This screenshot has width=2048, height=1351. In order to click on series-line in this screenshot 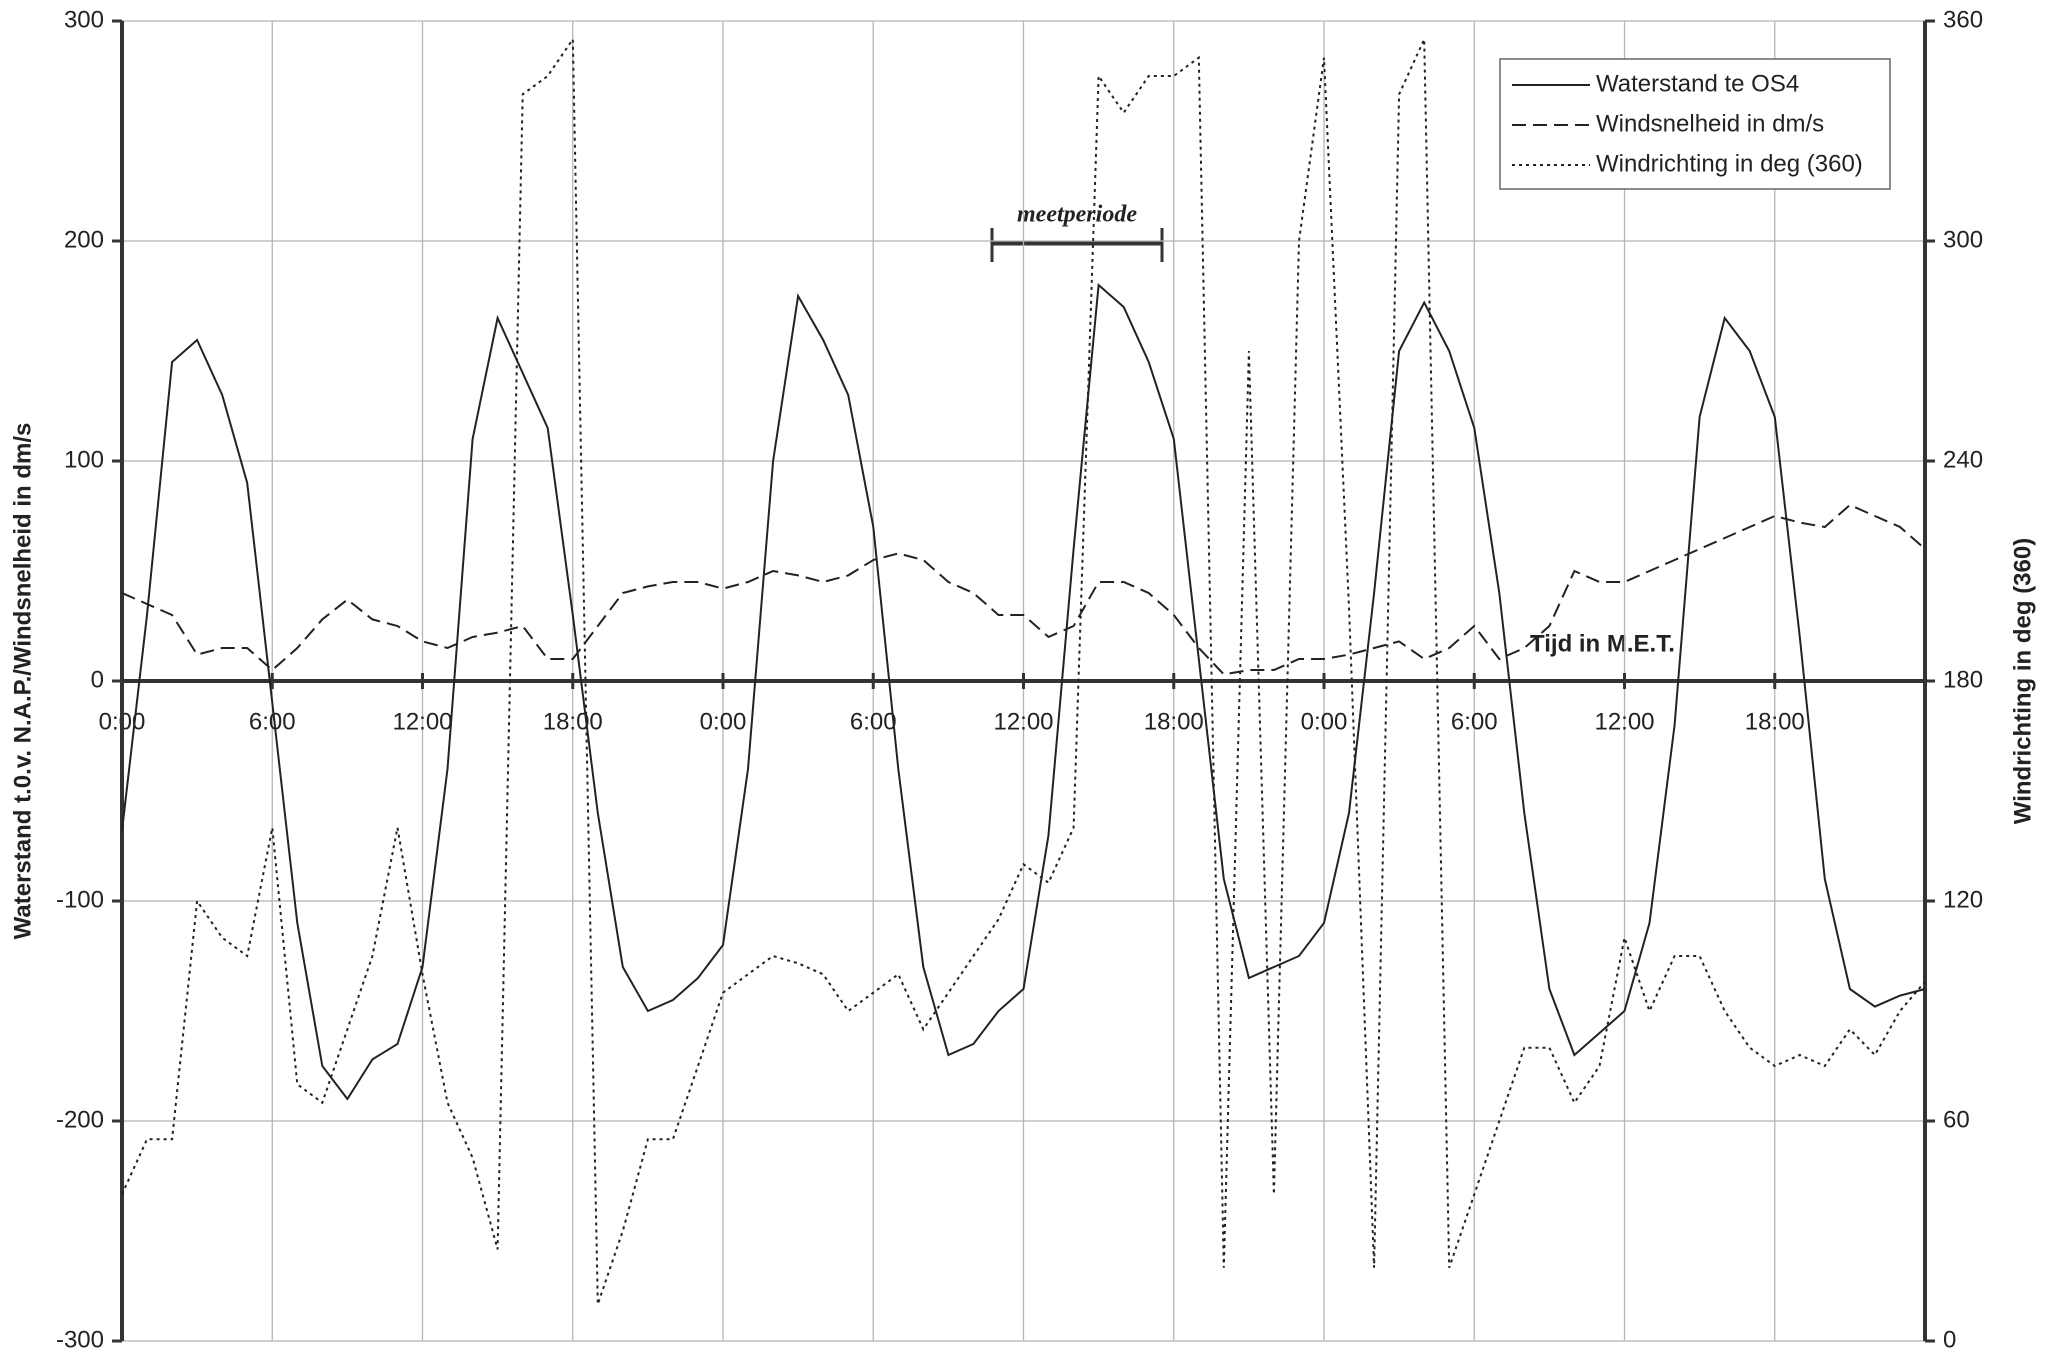, I will do `click(1023, 589)`.